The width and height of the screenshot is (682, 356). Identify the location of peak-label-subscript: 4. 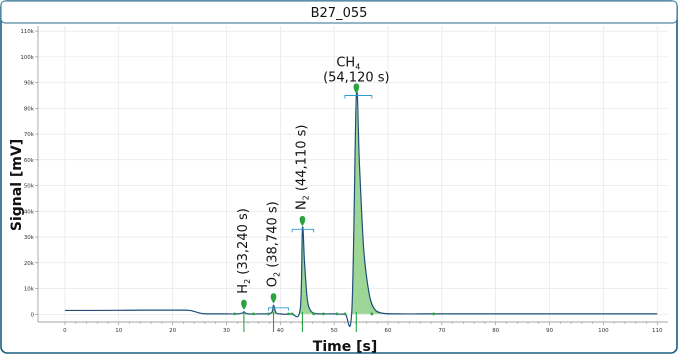
(357, 66).